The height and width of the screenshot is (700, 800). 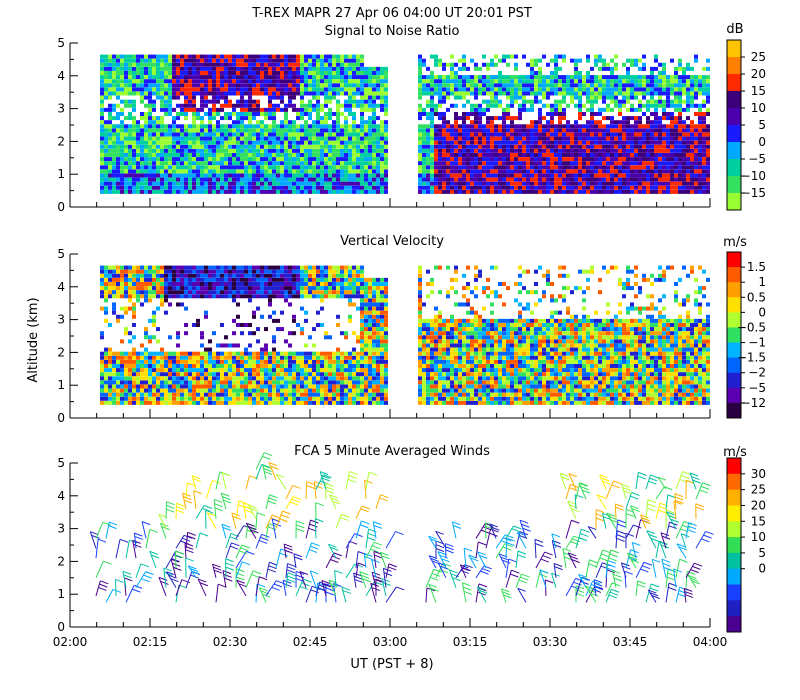 What do you see at coordinates (61, 174) in the screenshot?
I see `y-tick-label: 1` at bounding box center [61, 174].